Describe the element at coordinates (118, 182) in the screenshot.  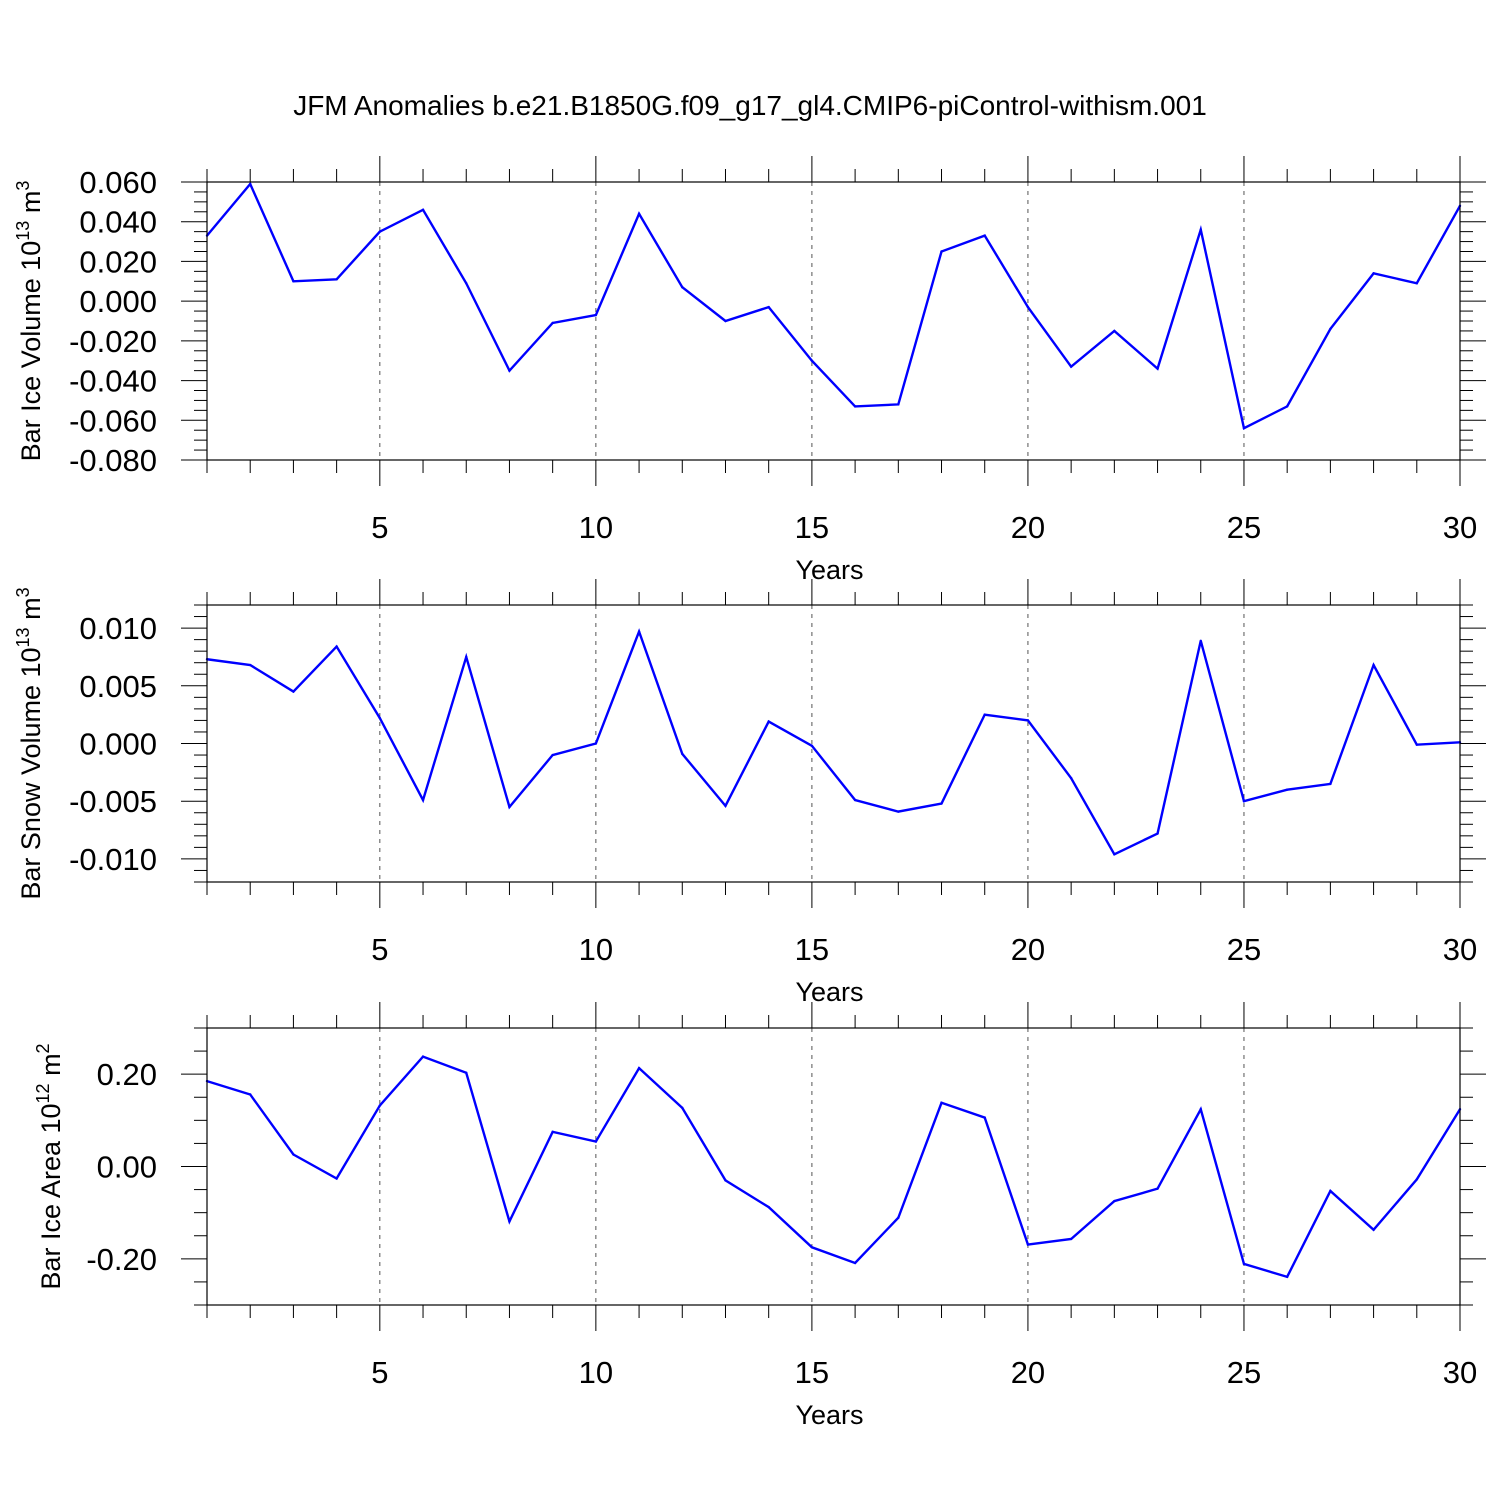
I see `y-tick-label: 0.060` at that location.